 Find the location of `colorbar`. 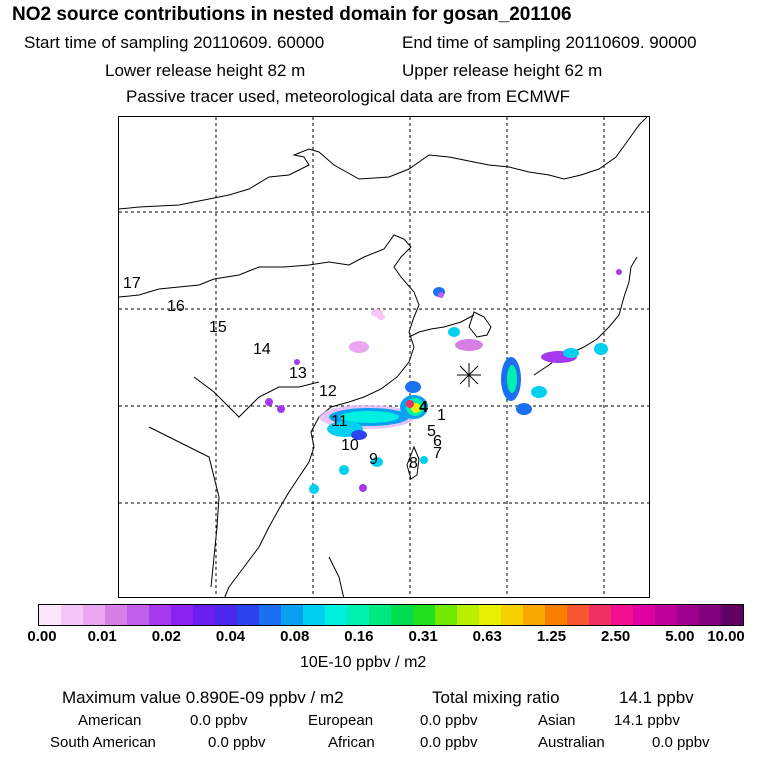

colorbar is located at coordinates (391, 615).